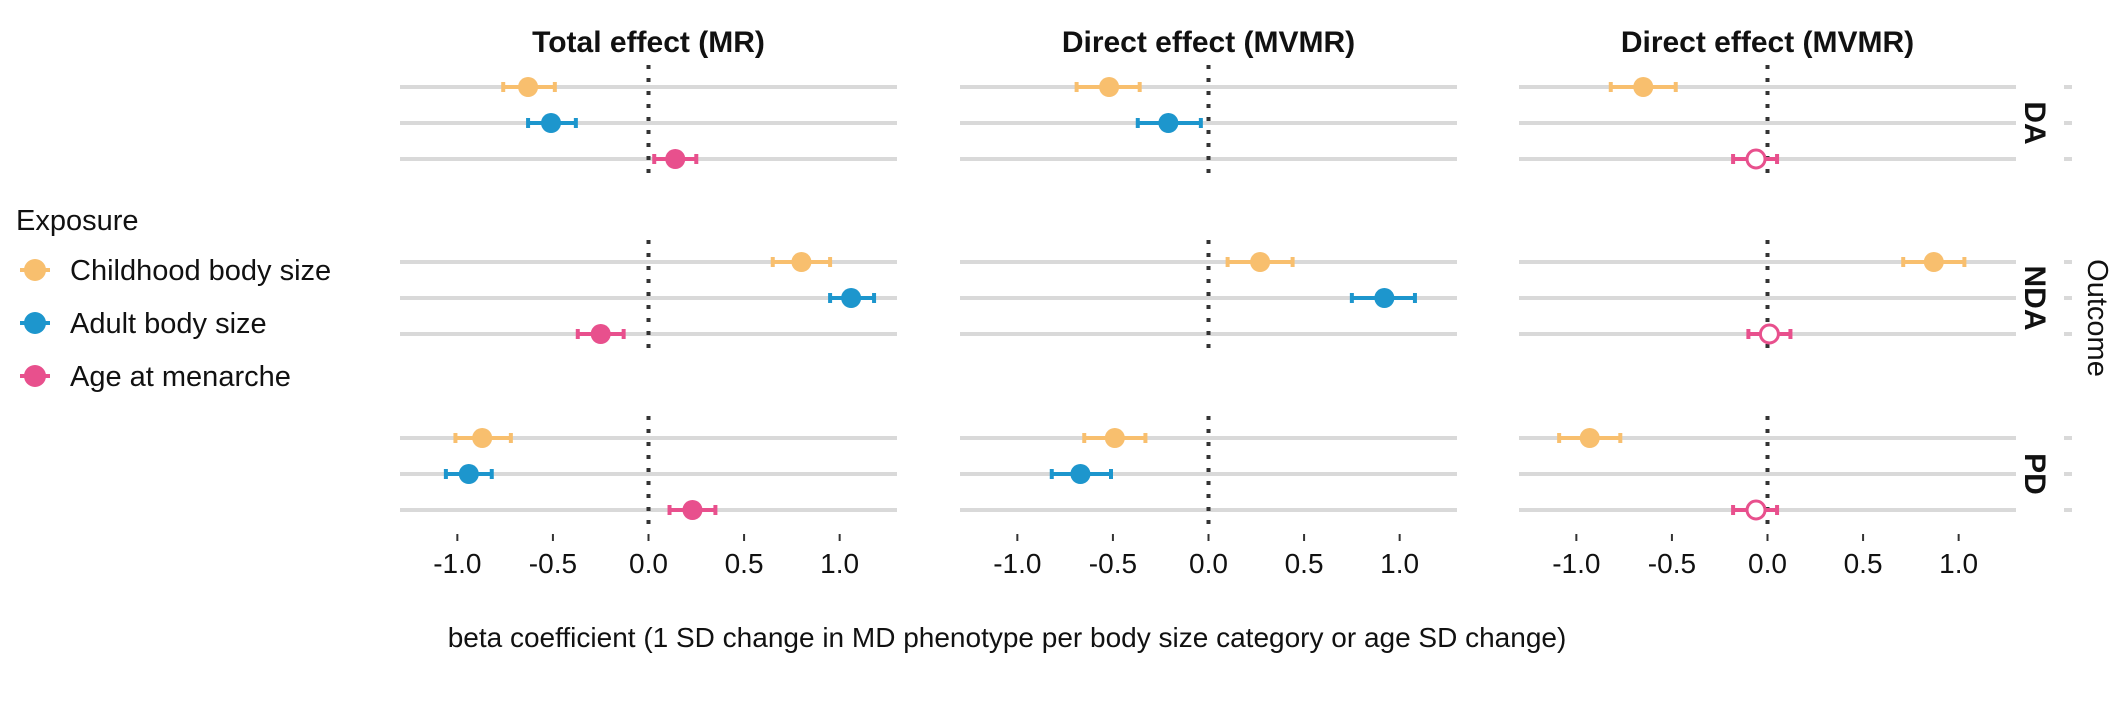  What do you see at coordinates (2034, 298) in the screenshot?
I see `outcome-strip-label: NDA` at bounding box center [2034, 298].